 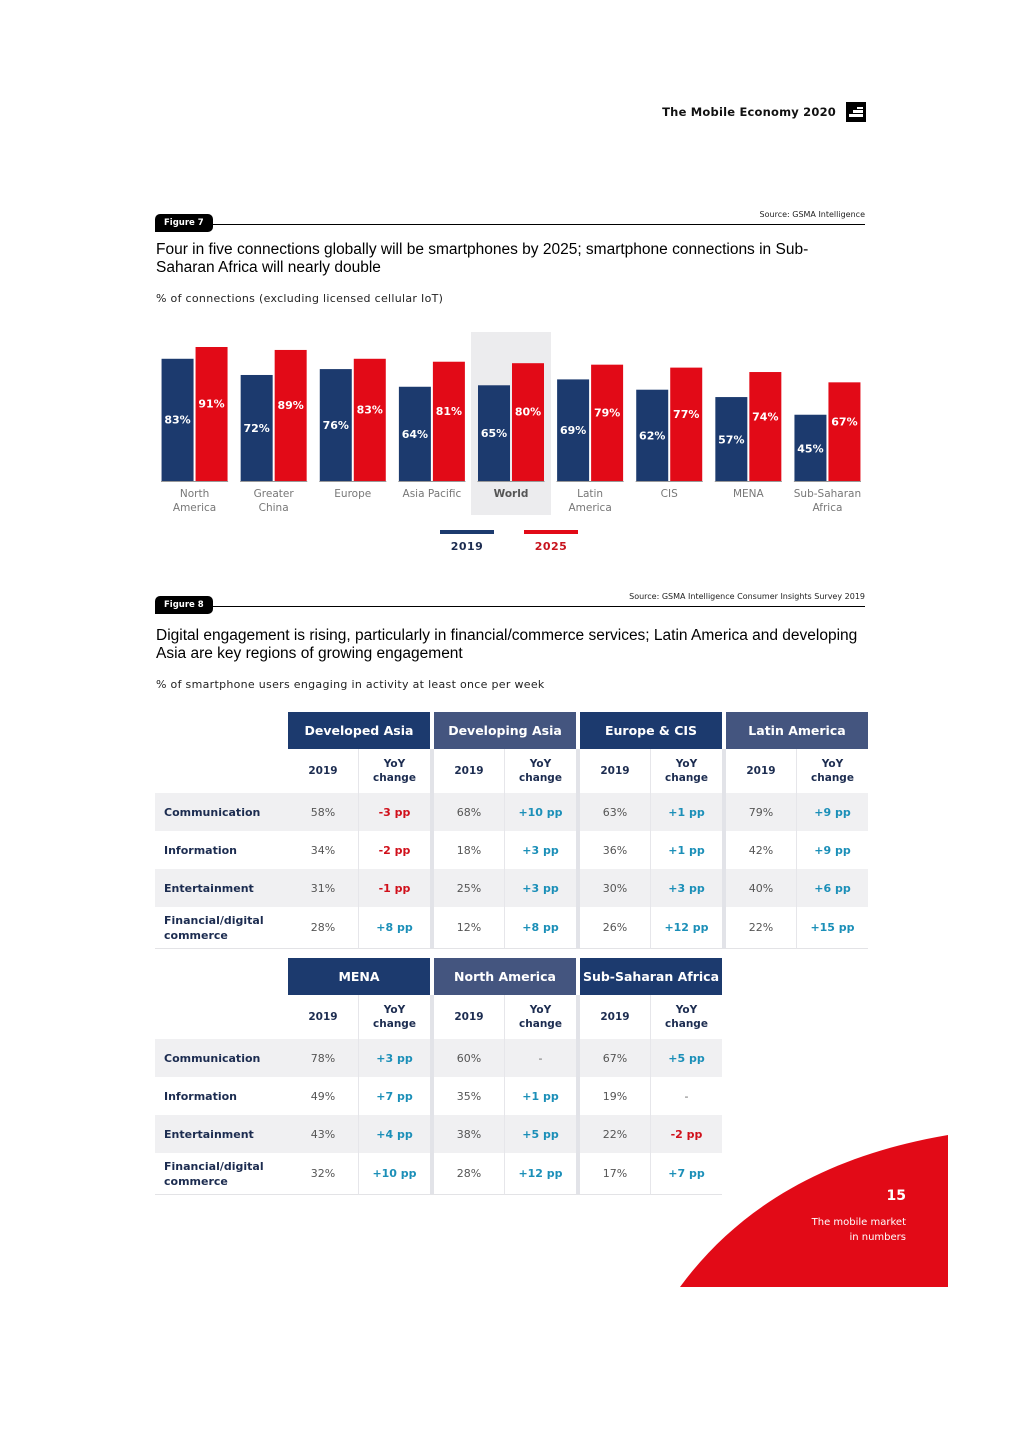 What do you see at coordinates (686, 424) in the screenshot?
I see `bar-cis-2025` at bounding box center [686, 424].